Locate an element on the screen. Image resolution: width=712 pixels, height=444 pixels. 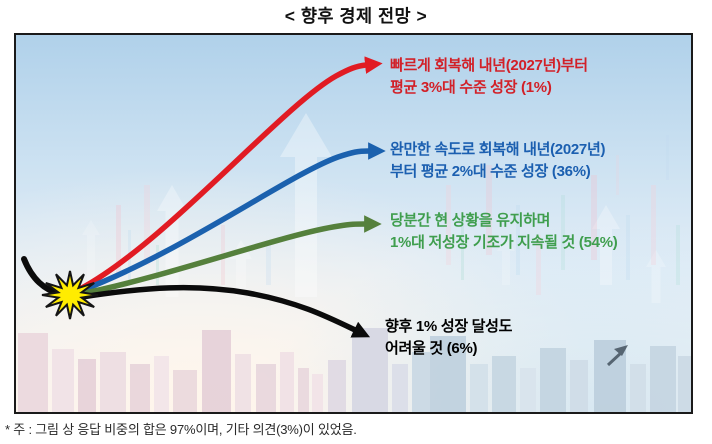
label-fast-recovery: 빠르게 회복해 내년(2027년)부터 평균 3%대 수준 성장 (1%) is located at coordinates (489, 77).